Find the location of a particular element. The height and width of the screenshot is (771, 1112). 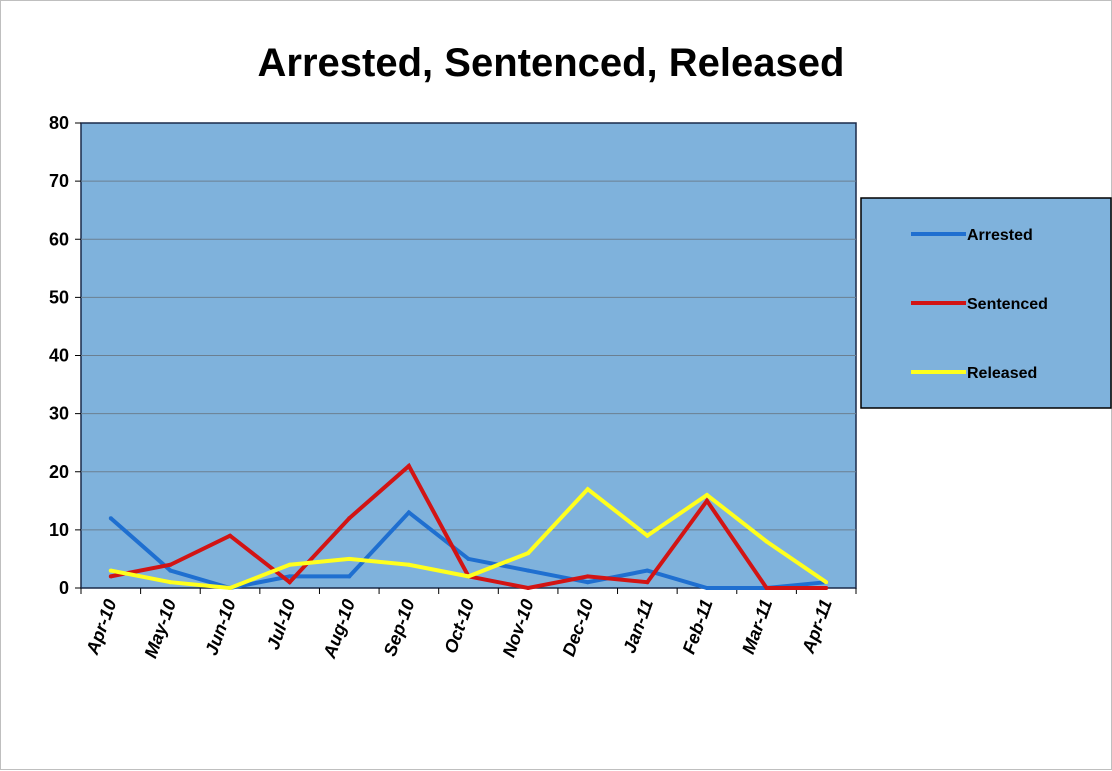

x-tick-label-Oct-10: Oct-10 is located at coordinates (459, 626).